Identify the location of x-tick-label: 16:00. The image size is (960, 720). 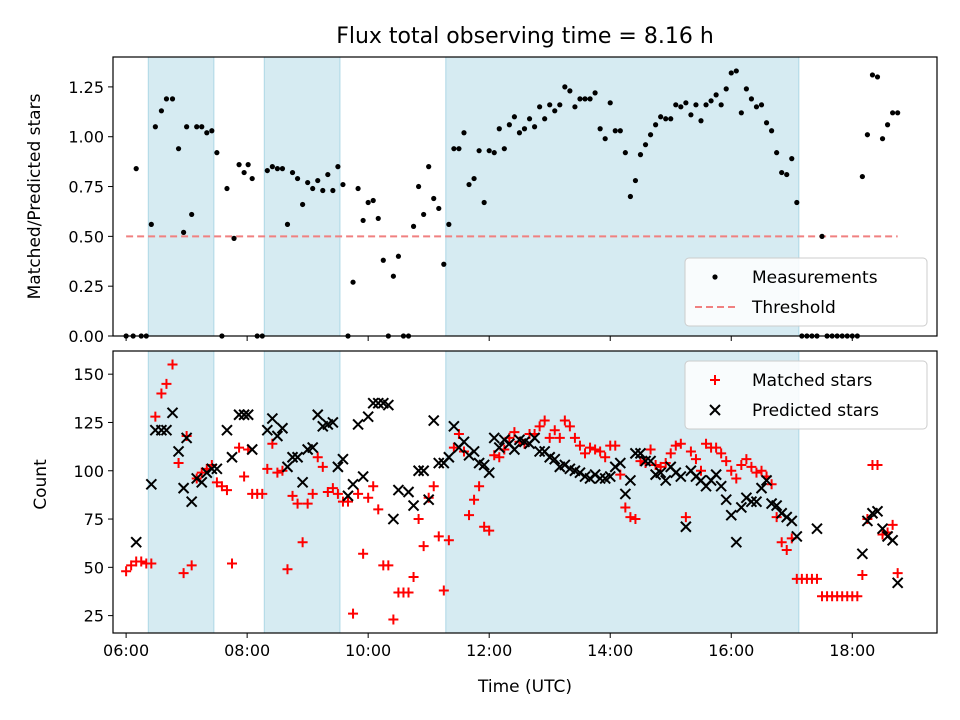
(731, 650).